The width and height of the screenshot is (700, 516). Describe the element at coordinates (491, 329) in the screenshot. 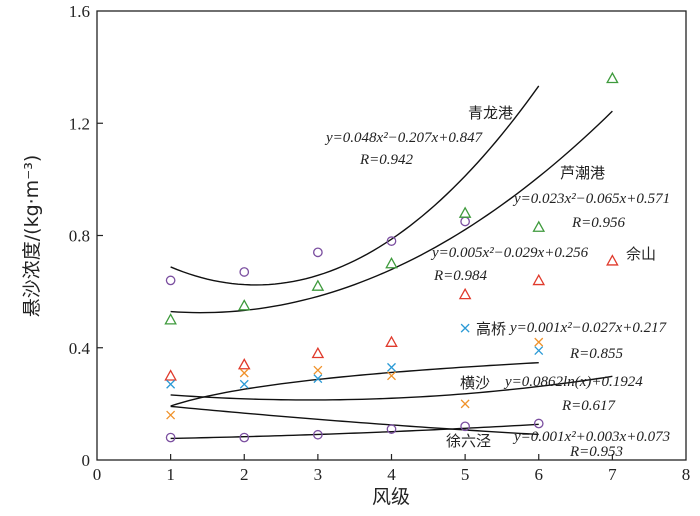

I see `series-name-3: 高桥` at that location.